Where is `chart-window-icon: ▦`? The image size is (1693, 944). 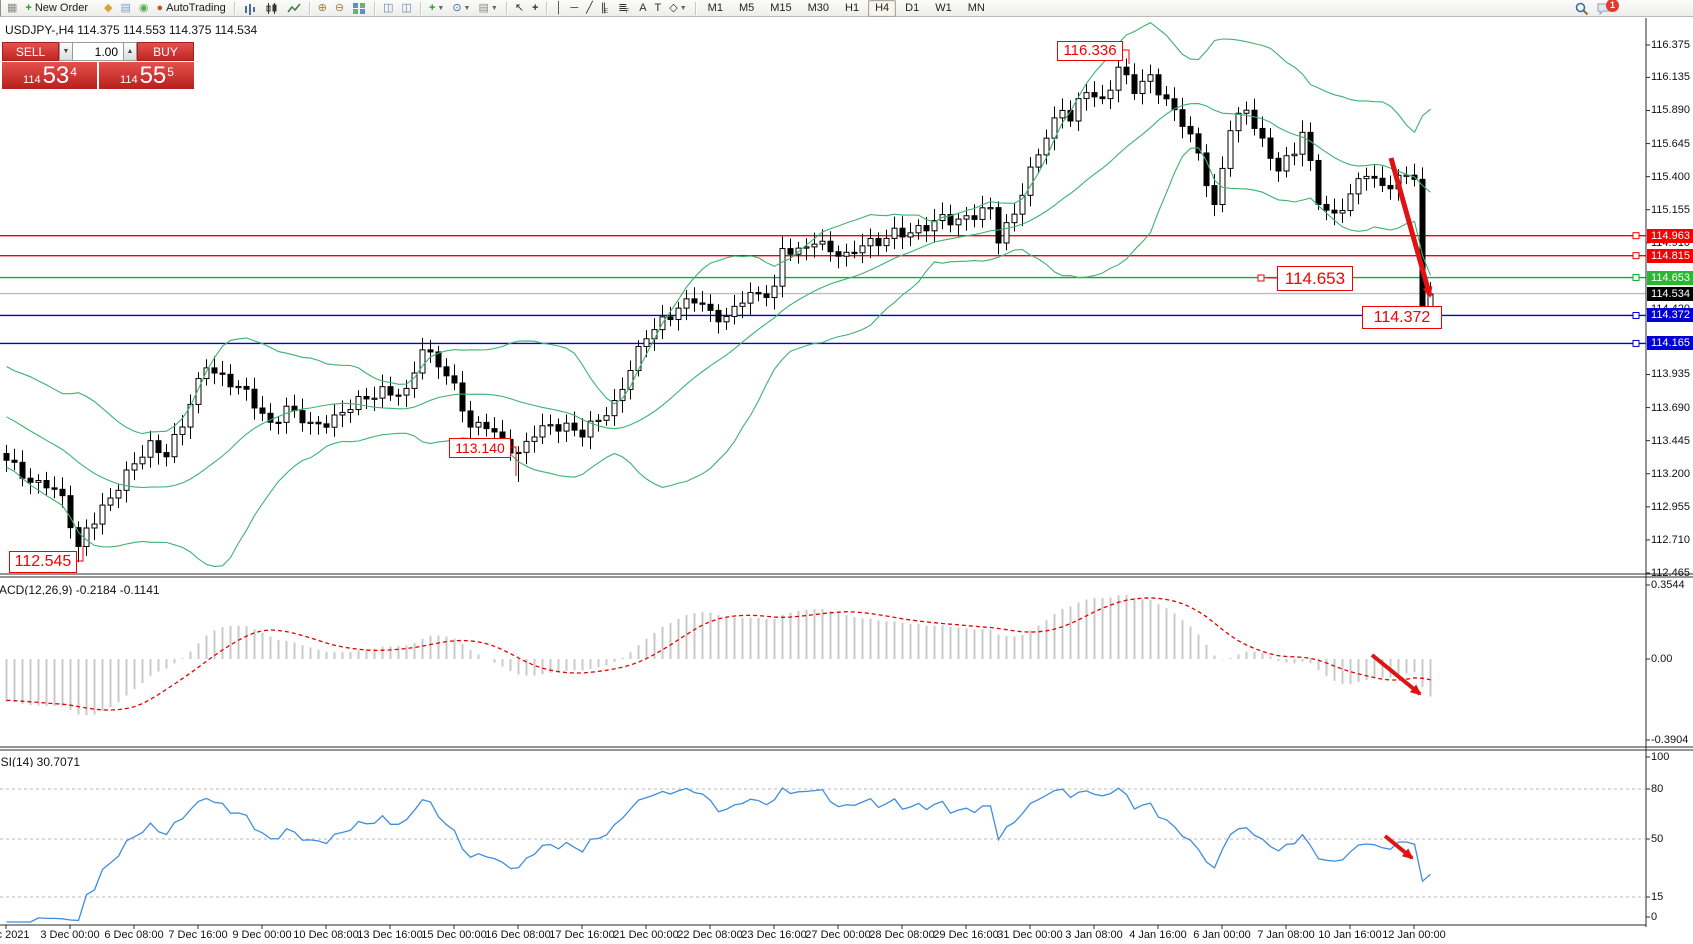
chart-window-icon: ▦ is located at coordinates (12, 8).